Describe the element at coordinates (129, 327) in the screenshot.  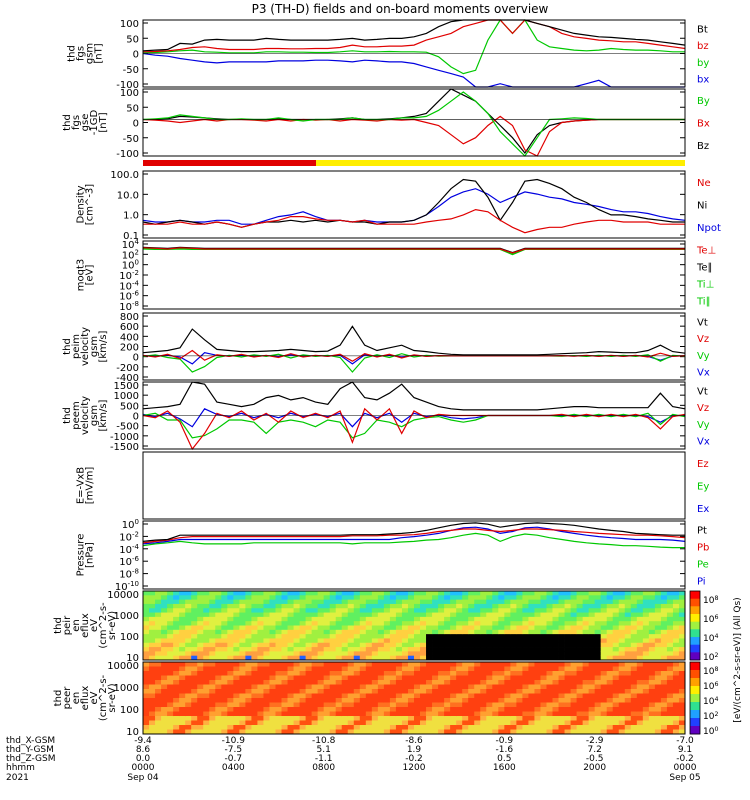
I see `y-tick-label: 600` at that location.